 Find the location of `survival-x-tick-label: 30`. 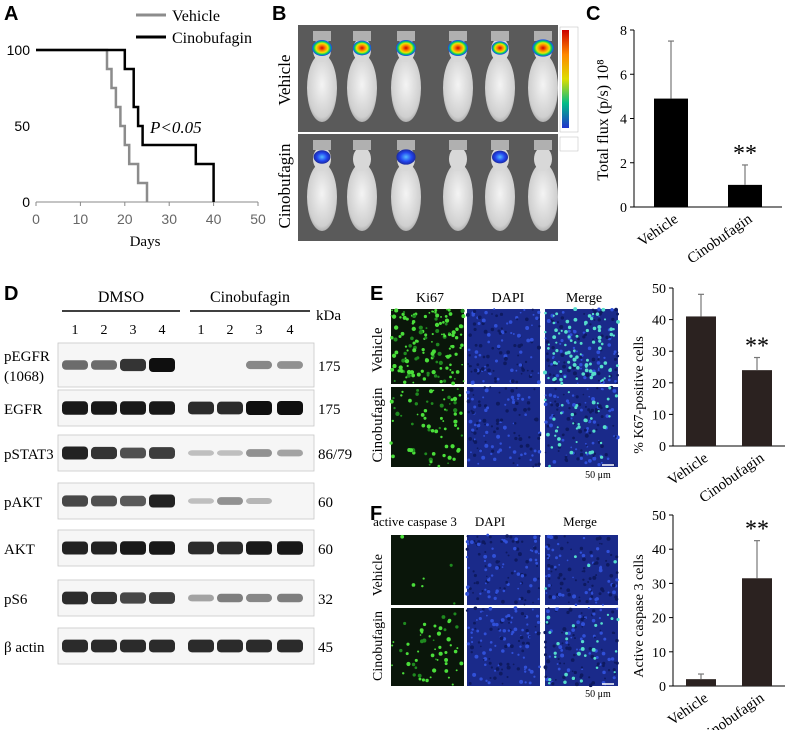

survival-x-tick-label: 30 is located at coordinates (169, 219).